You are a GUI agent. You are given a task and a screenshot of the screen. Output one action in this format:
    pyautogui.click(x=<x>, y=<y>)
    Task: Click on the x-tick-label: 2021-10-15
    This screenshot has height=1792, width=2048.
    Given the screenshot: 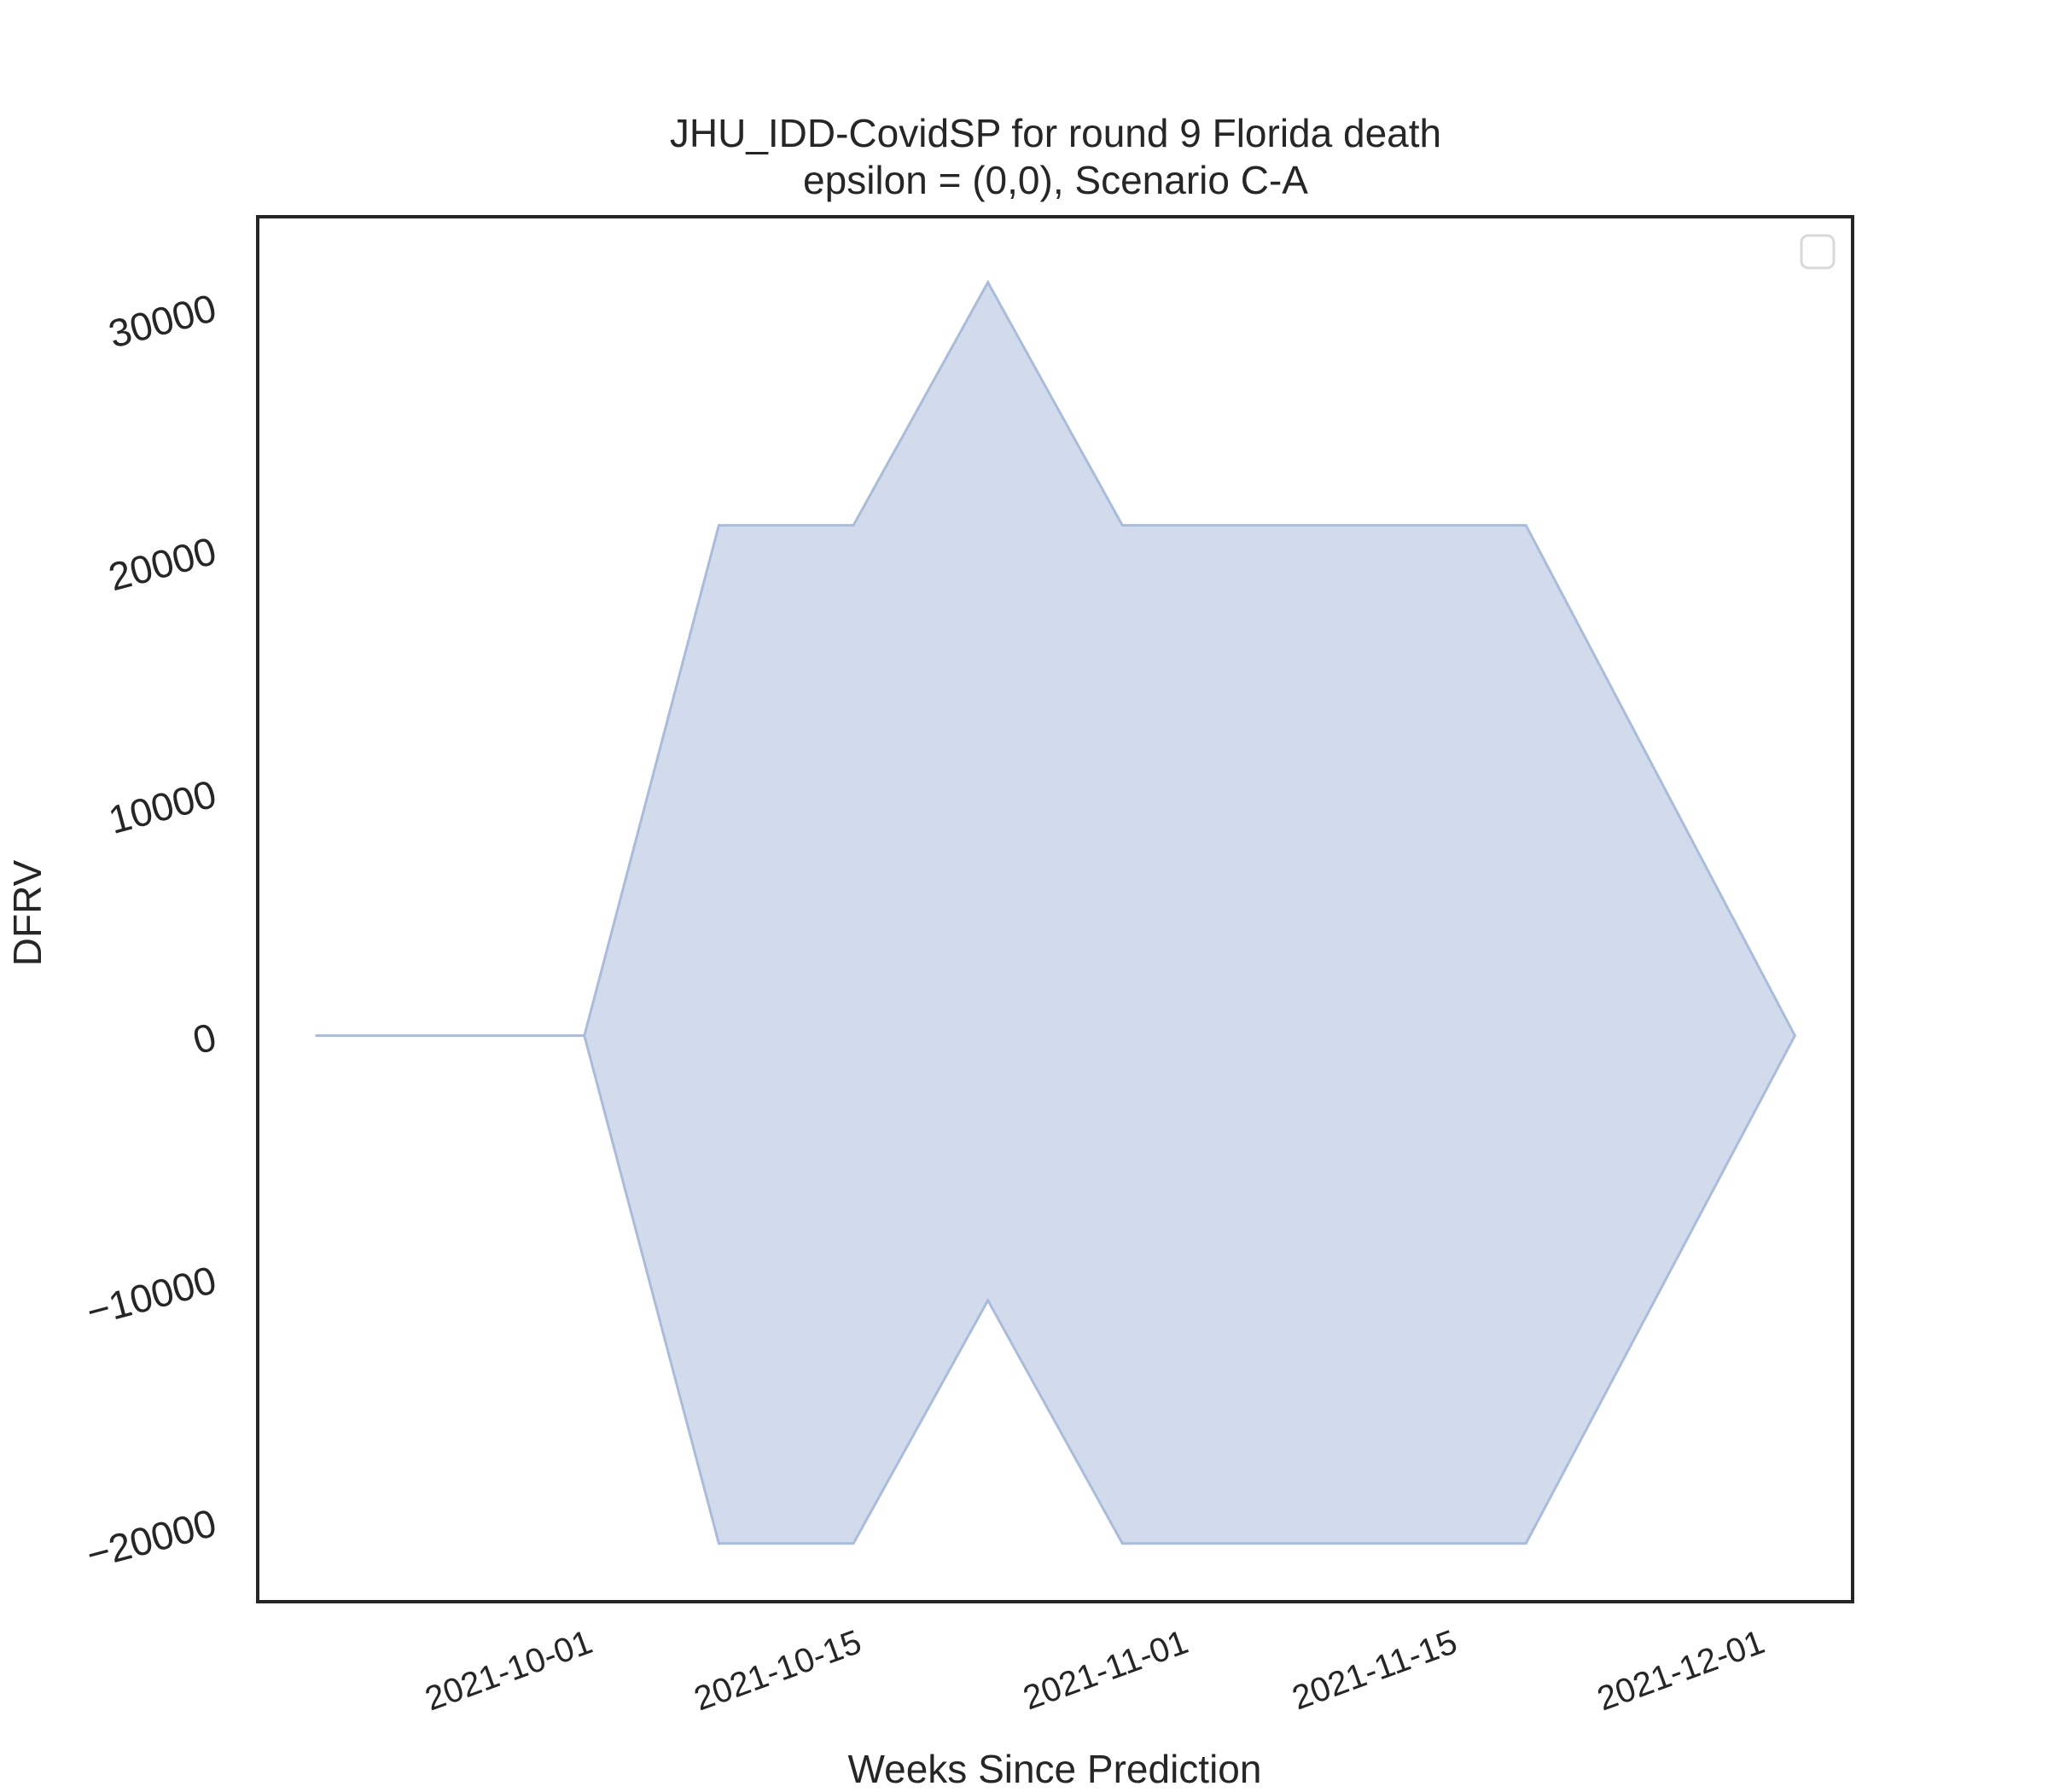 What is the action you would take?
    pyautogui.click(x=777, y=1670)
    